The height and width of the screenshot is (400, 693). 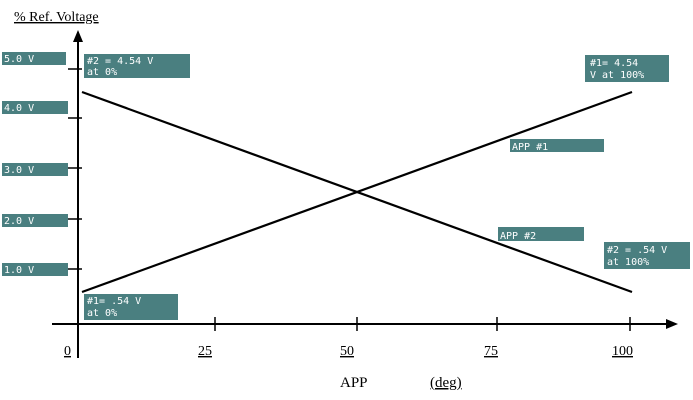 I want to click on annotation-s2-at-100: #2 = .54 V at 100%, so click(x=647, y=255).